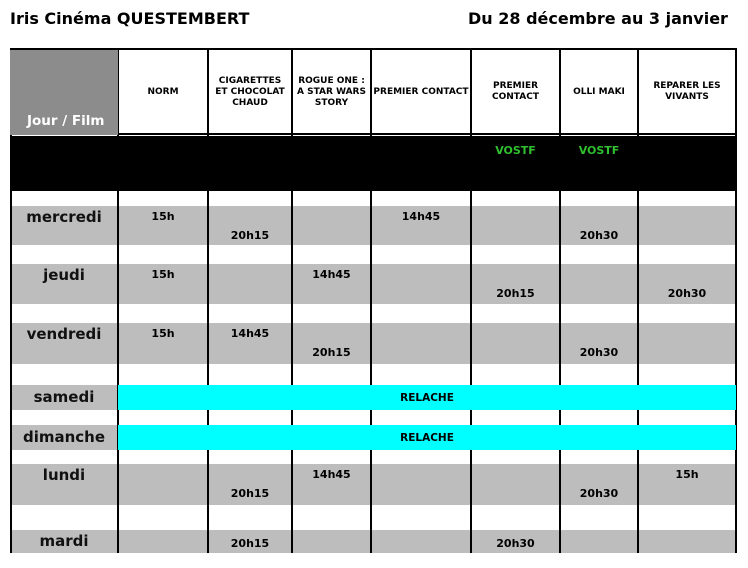  I want to click on row-band-lundi, so click(373, 484).